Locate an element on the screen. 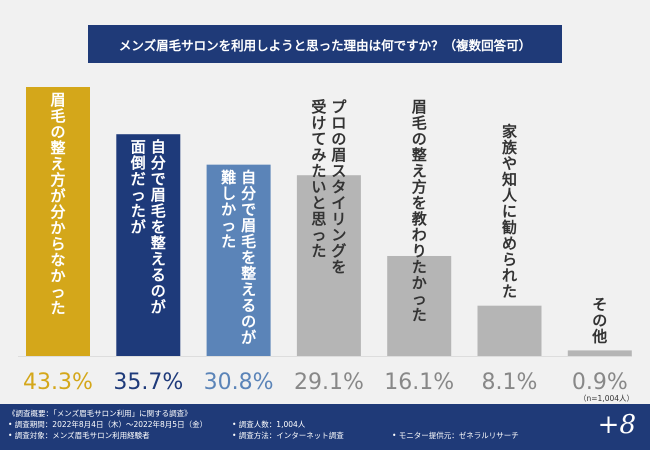 Image resolution: width=650 pixels, height=450 pixels. bar-label-4-line-2: 受けてみたいと思った is located at coordinates (318, 179).